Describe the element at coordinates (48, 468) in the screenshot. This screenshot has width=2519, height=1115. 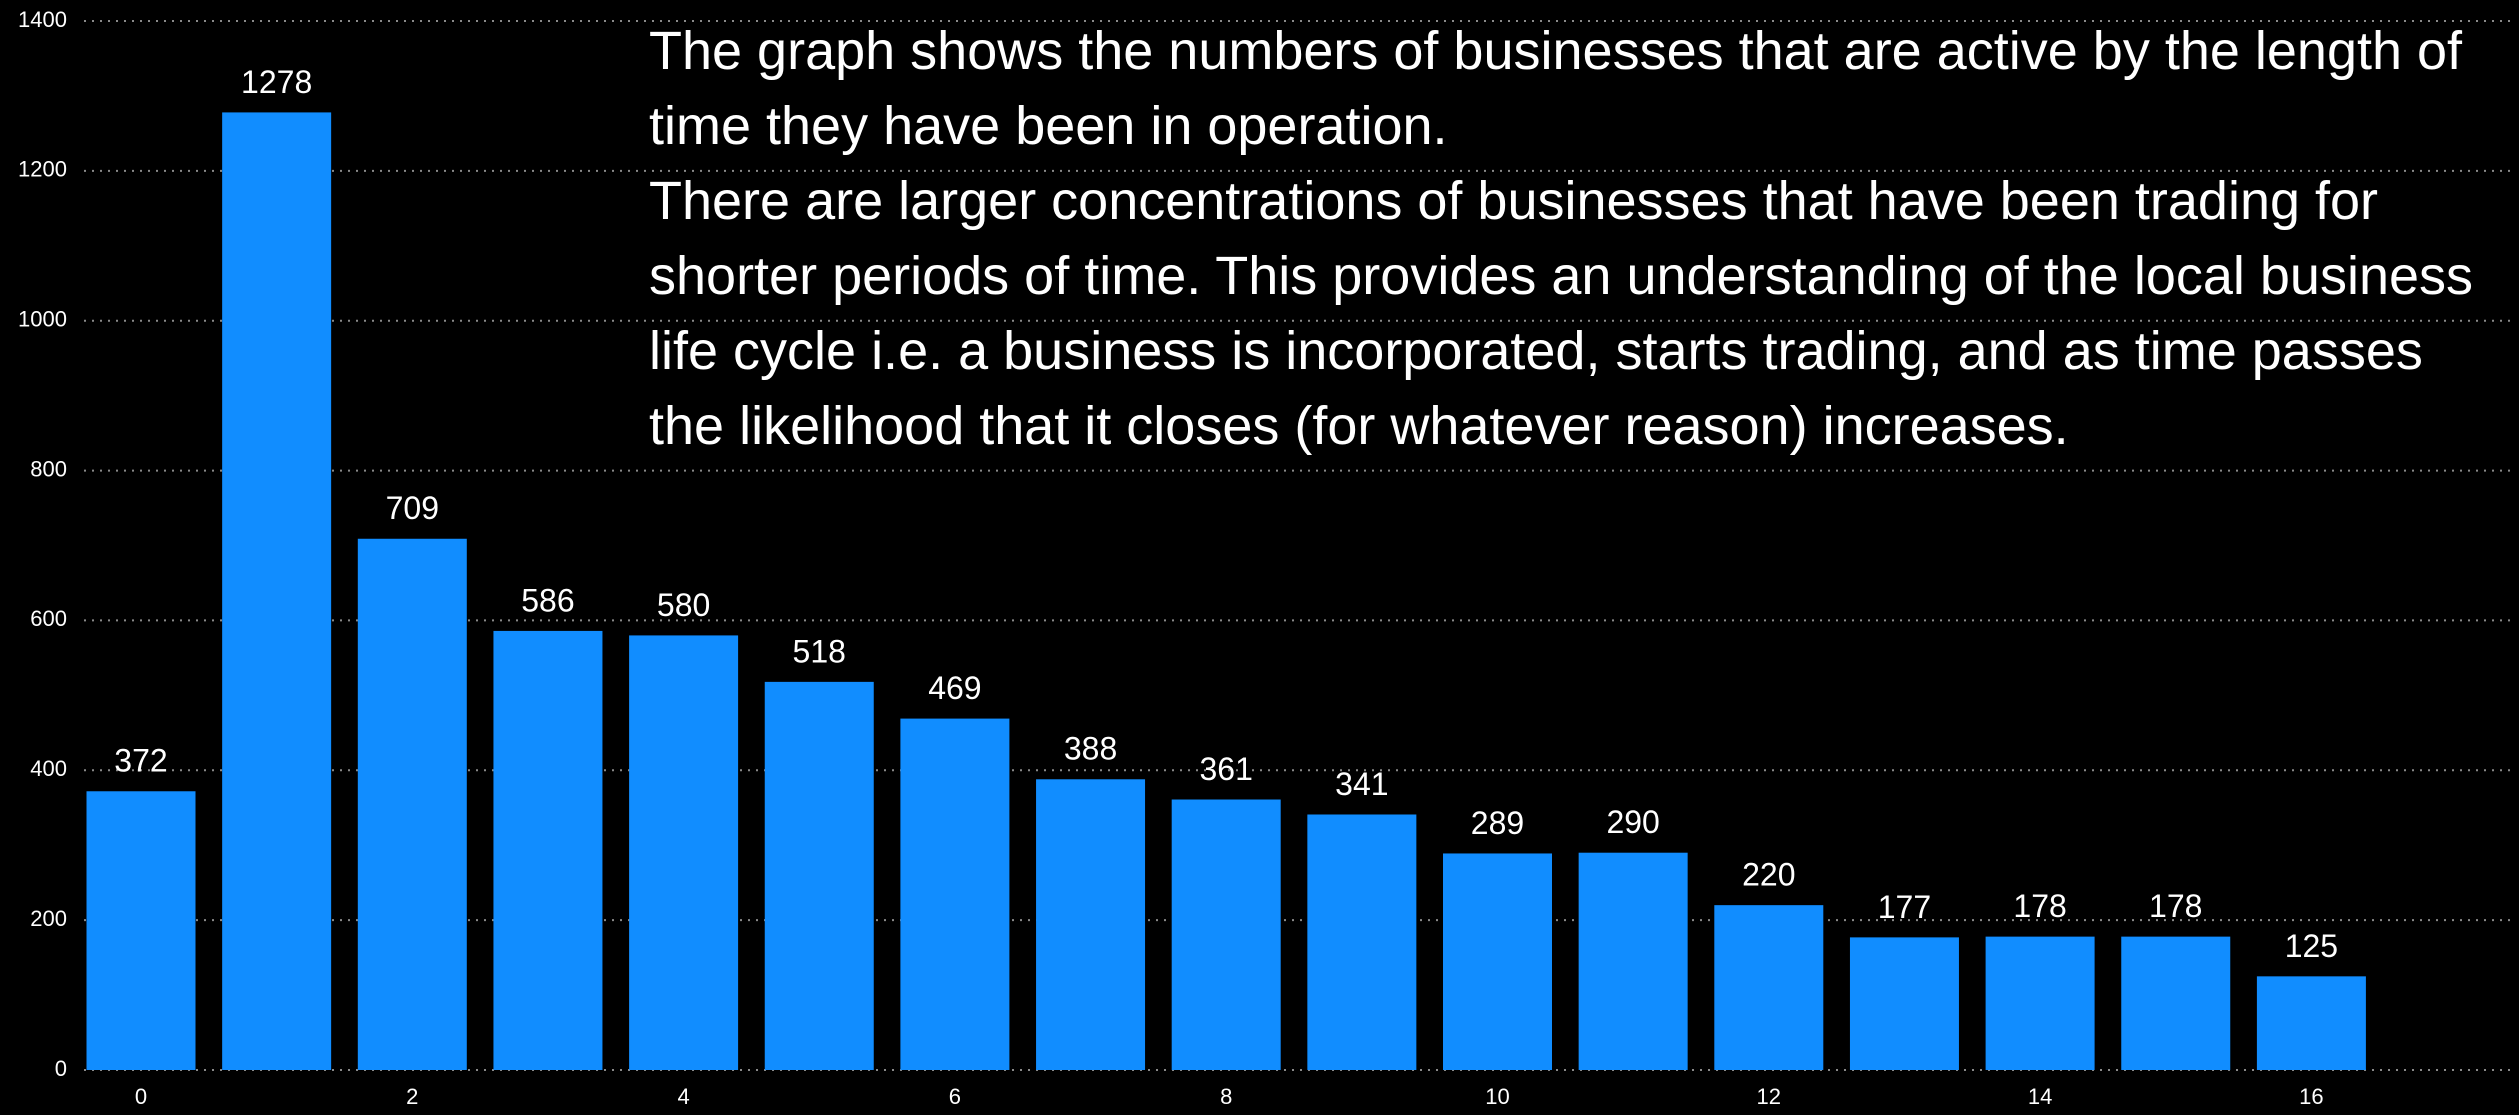
I see `y-tick-label: 800` at that location.